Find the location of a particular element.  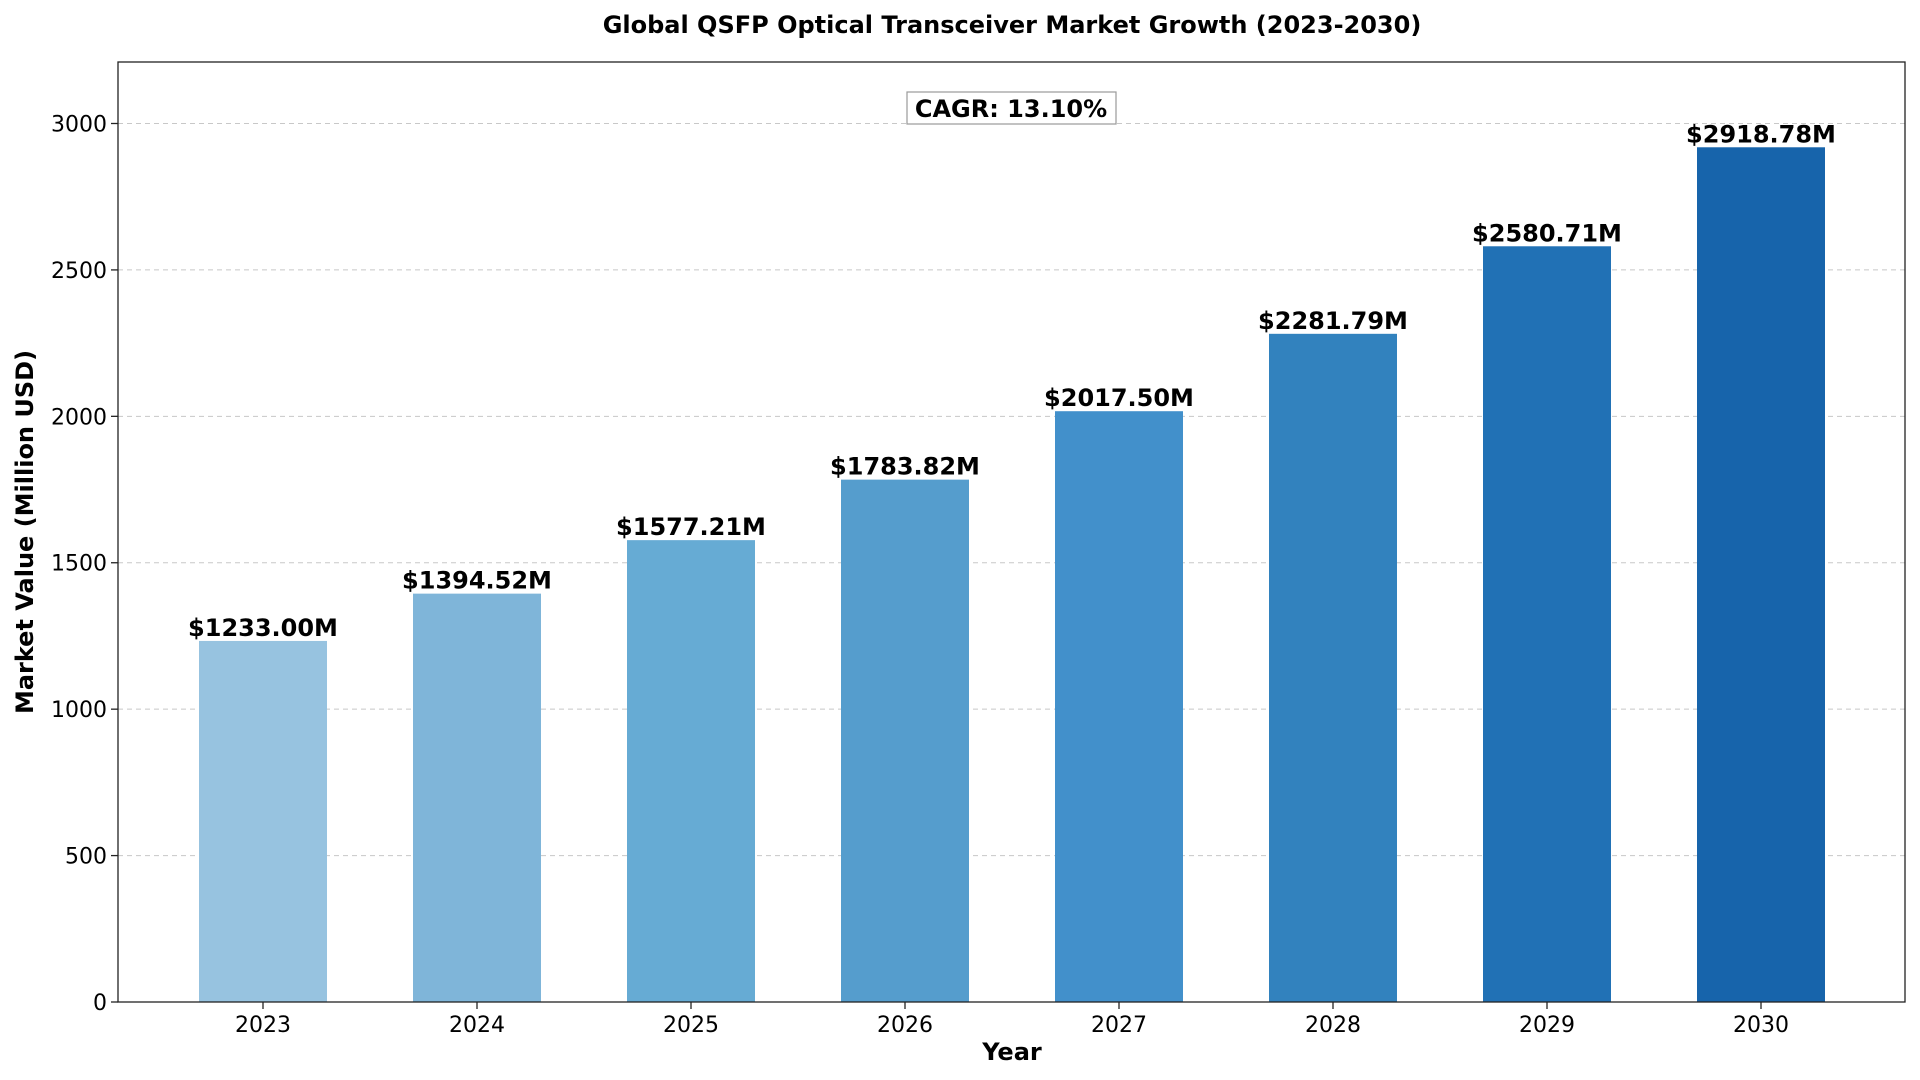

bar-2023 is located at coordinates (263, 821).